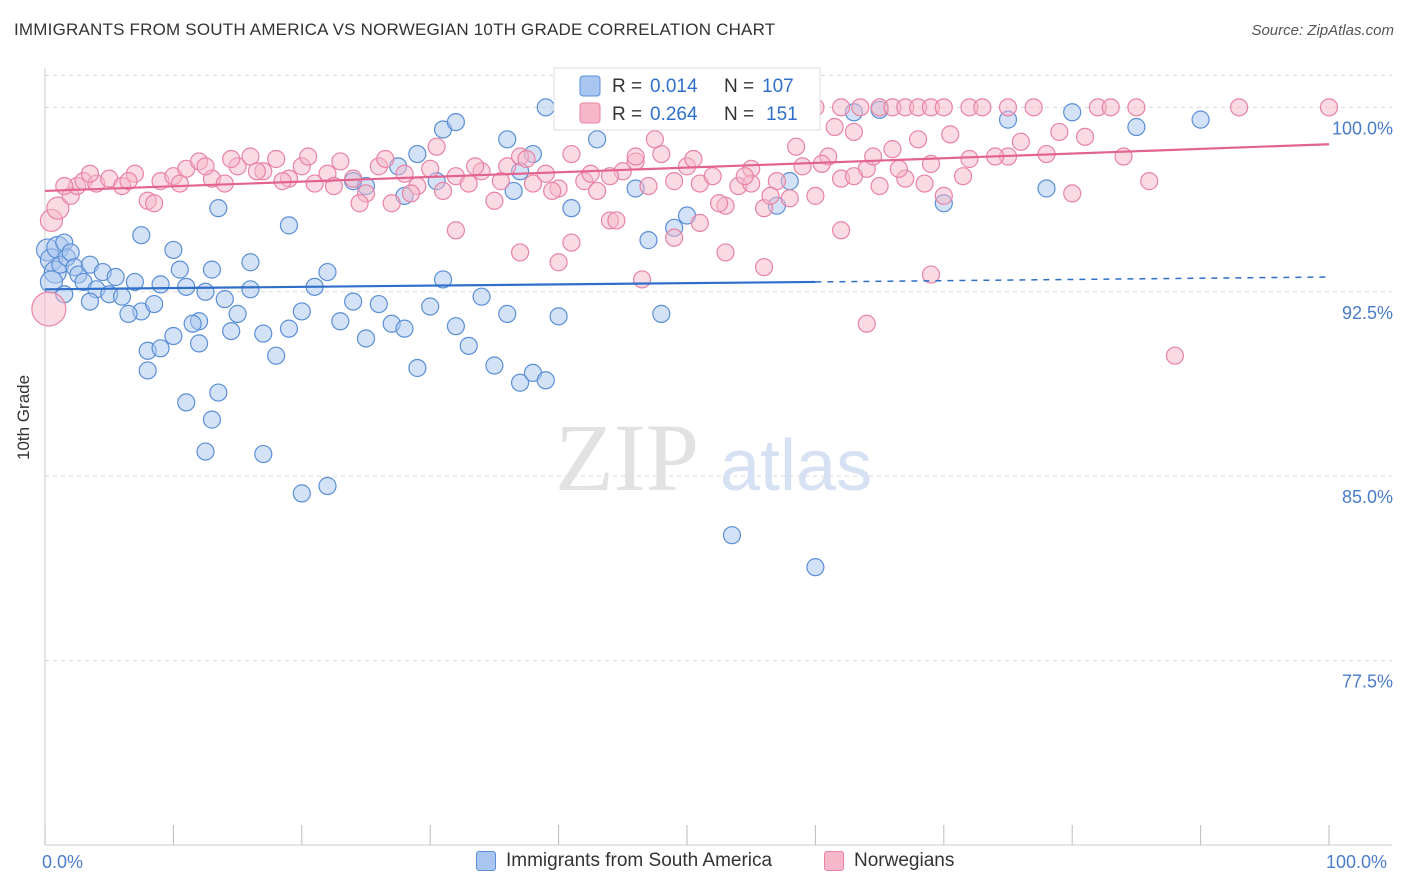 Image resolution: width=1406 pixels, height=892 pixels. What do you see at coordinates (23, 417) in the screenshot?
I see `y-axis-label: 10th Grade` at bounding box center [23, 417].